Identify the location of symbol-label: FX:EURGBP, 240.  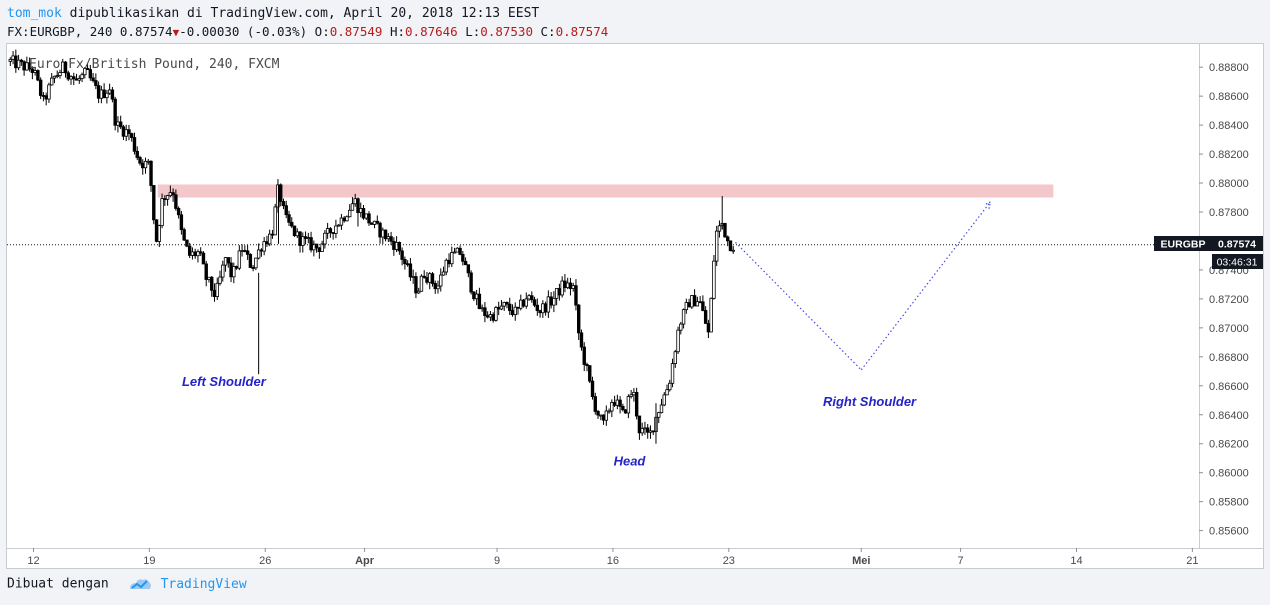
(60, 31).